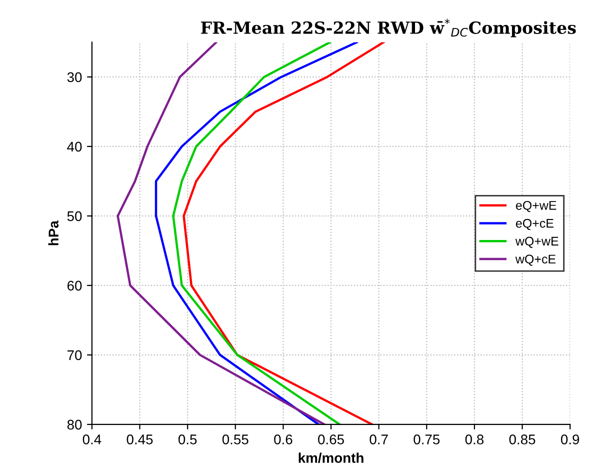  What do you see at coordinates (139, 439) in the screenshot?
I see `x-tick-label: 0.45` at bounding box center [139, 439].